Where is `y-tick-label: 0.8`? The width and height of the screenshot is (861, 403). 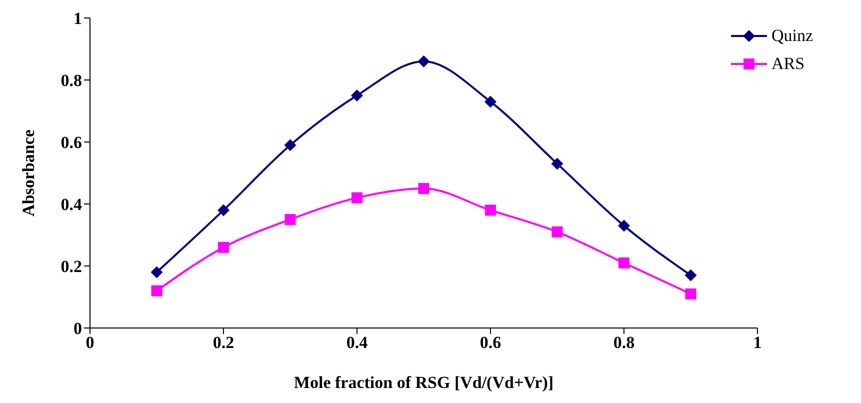
y-tick-label: 0.8 is located at coordinates (71, 80).